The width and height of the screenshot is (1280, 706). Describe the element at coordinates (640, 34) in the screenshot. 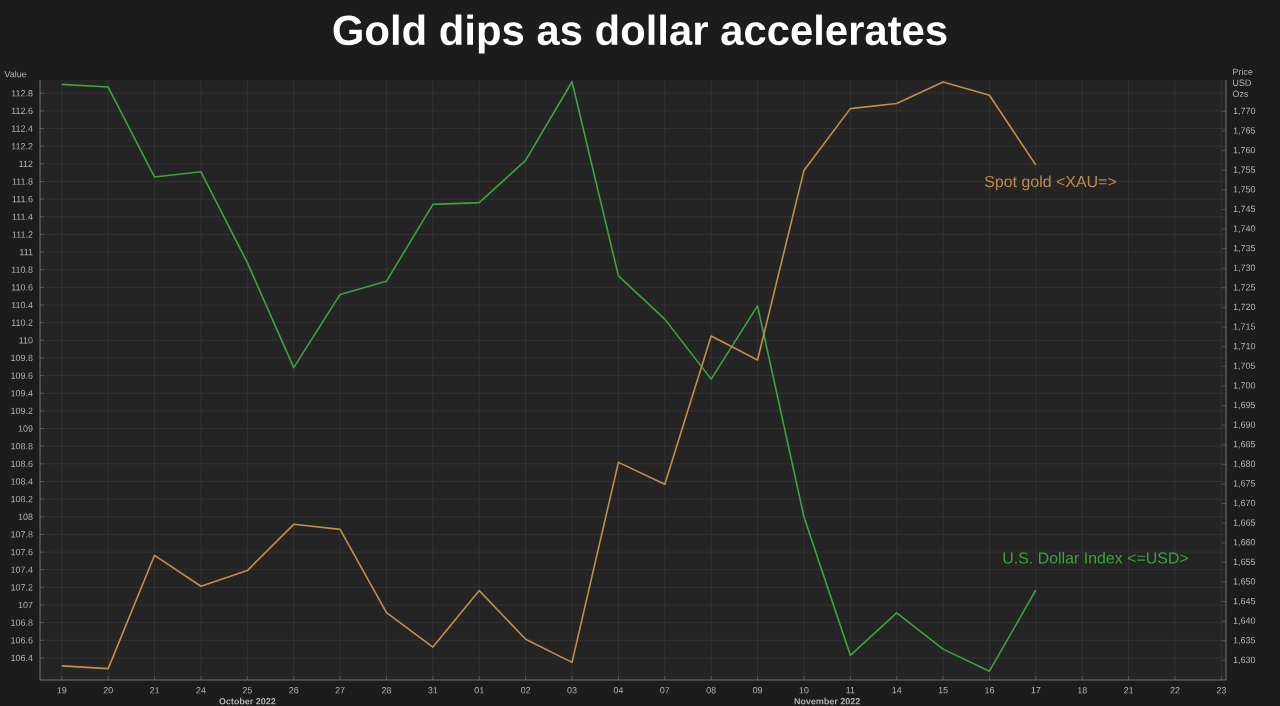

I see `chart-title: Gold dips as dollar accelerates` at that location.